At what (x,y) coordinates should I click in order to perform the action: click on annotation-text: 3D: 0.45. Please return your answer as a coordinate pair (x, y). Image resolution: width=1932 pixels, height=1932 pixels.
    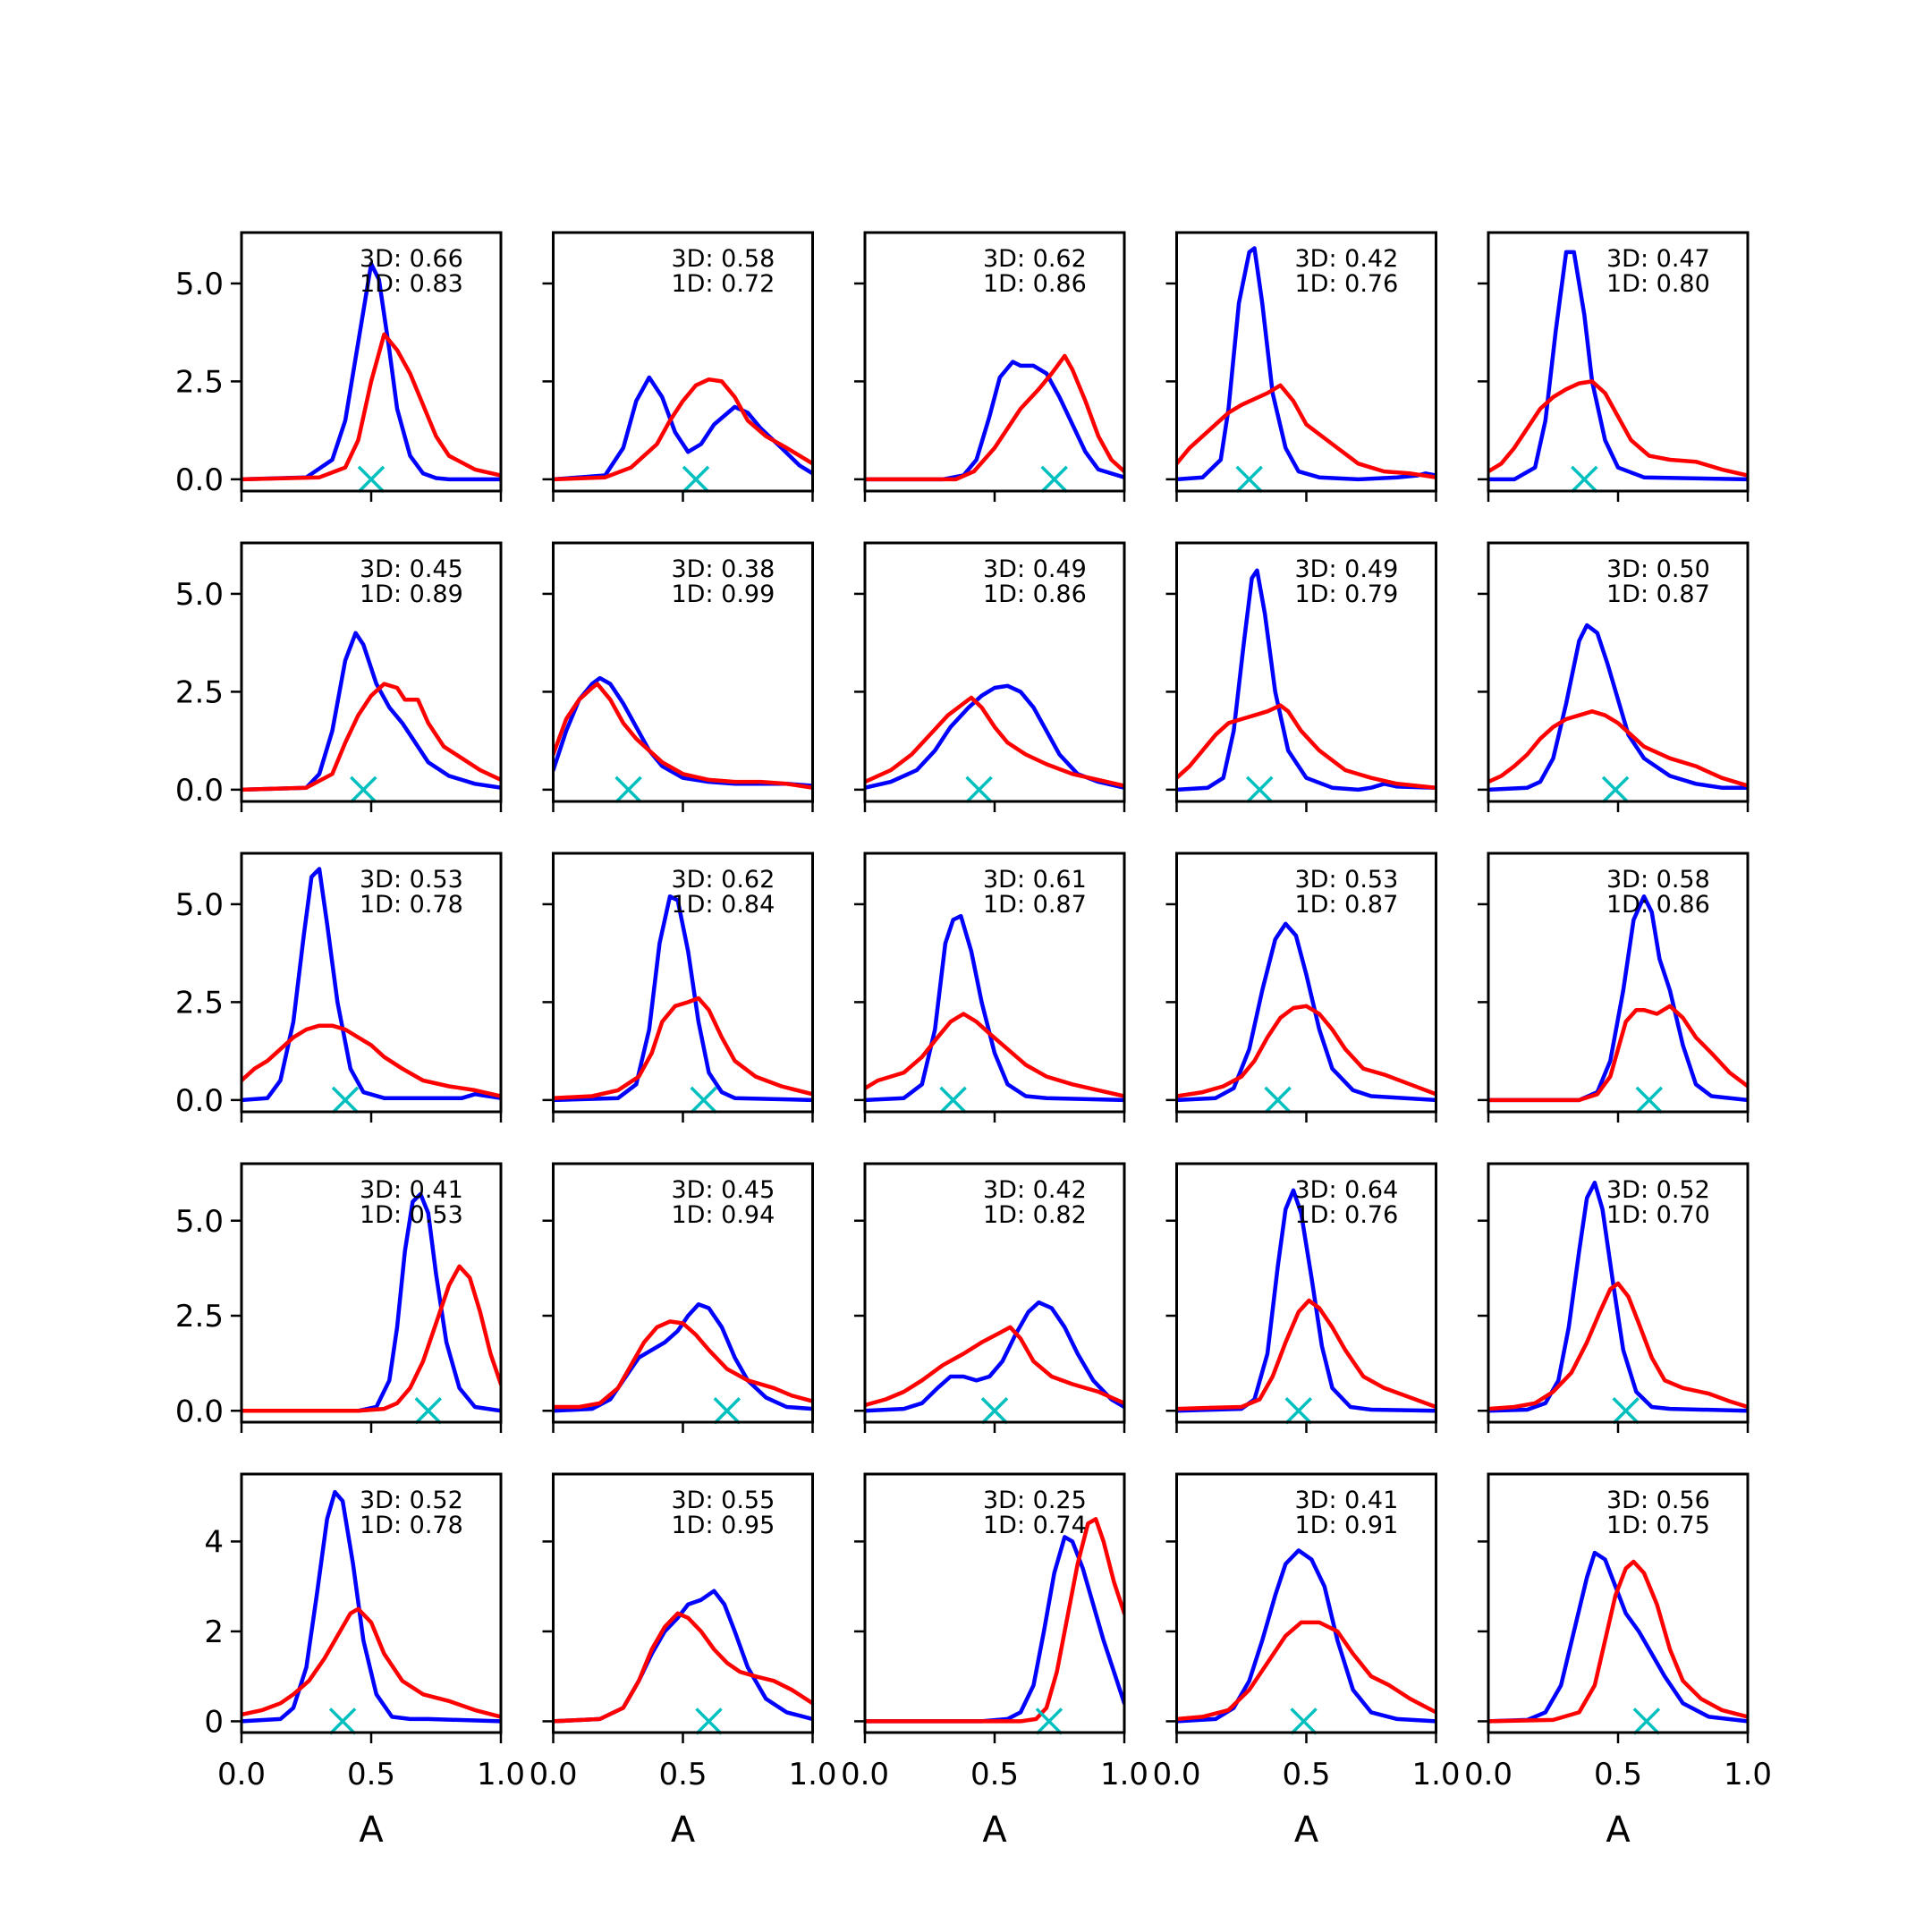
    Looking at the image, I should click on (723, 1190).